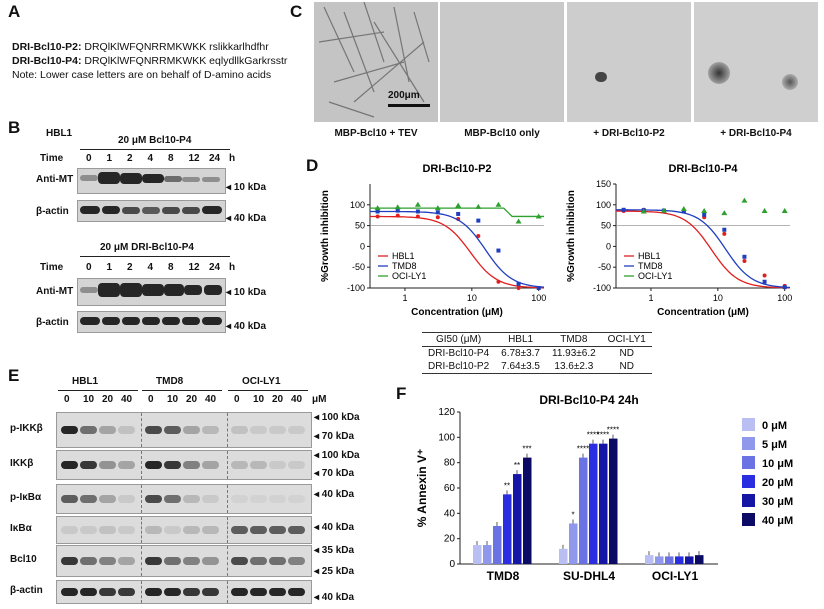 Image resolution: width=824 pixels, height=609 pixels. Describe the element at coordinates (459, 367) in the screenshot. I see `gi50-cell: DRI-Bcl10-P2` at that location.